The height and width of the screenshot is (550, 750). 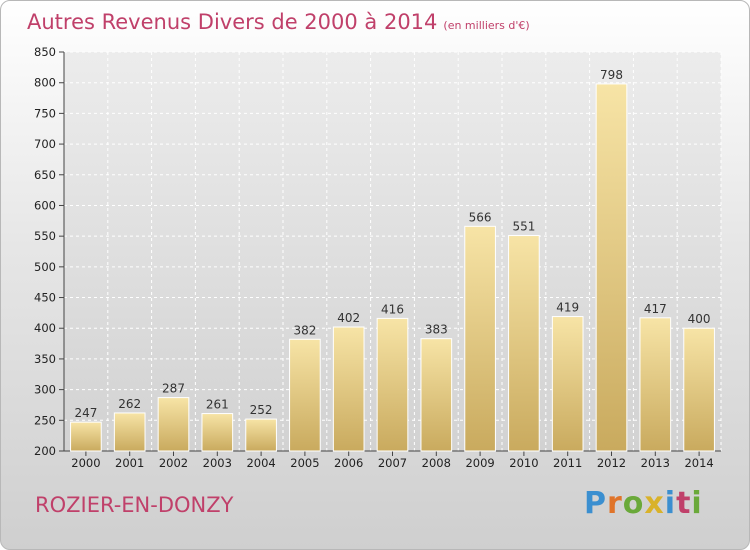 What do you see at coordinates (684, 503) in the screenshot?
I see `logo-letter: t` at bounding box center [684, 503].